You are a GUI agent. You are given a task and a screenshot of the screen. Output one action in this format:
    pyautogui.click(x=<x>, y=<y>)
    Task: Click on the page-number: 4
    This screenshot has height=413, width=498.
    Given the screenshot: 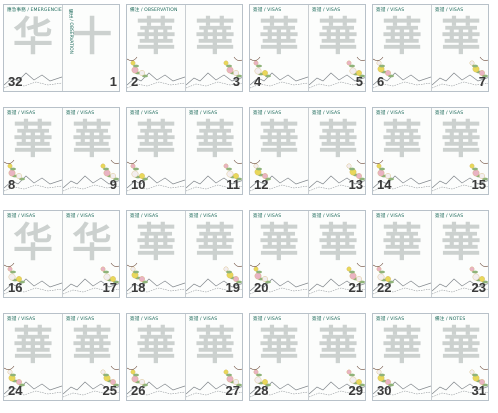 What is the action you would take?
    pyautogui.click(x=258, y=81)
    